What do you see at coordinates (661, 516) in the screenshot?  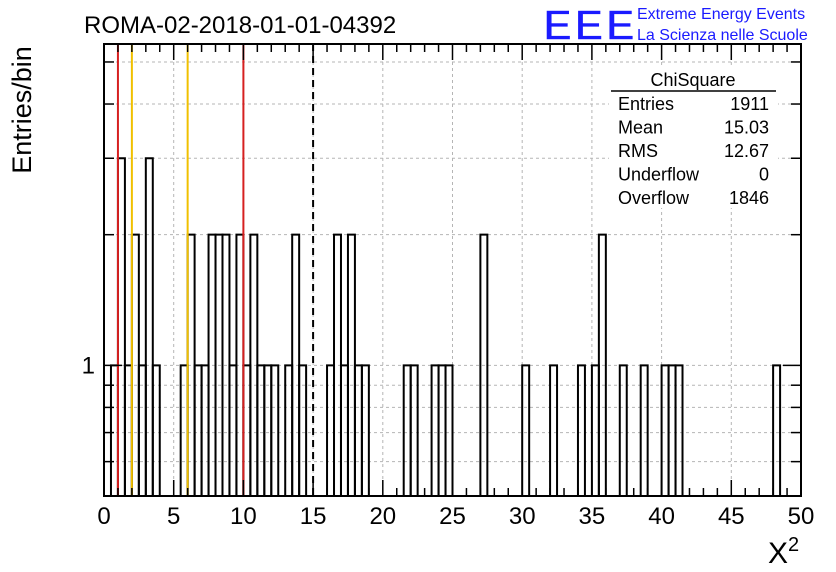 I see `x-tick-label: 40` at bounding box center [661, 516].